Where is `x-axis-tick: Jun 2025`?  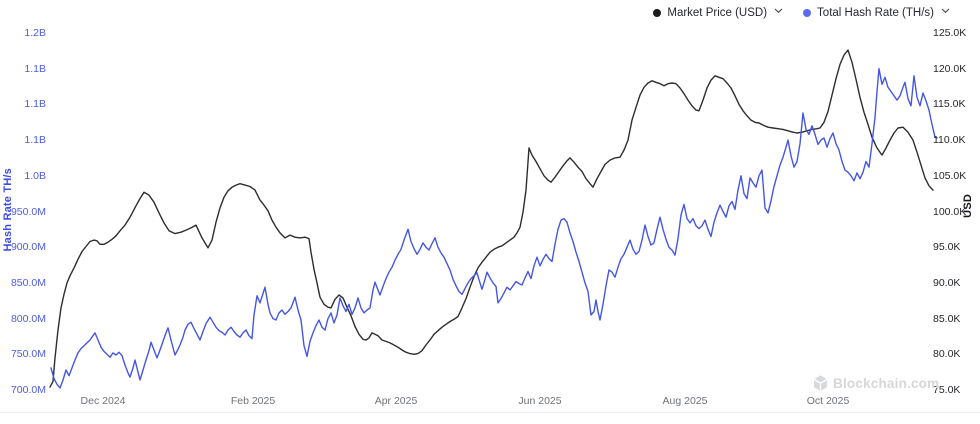 x-axis-tick: Jun 2025 is located at coordinates (540, 401).